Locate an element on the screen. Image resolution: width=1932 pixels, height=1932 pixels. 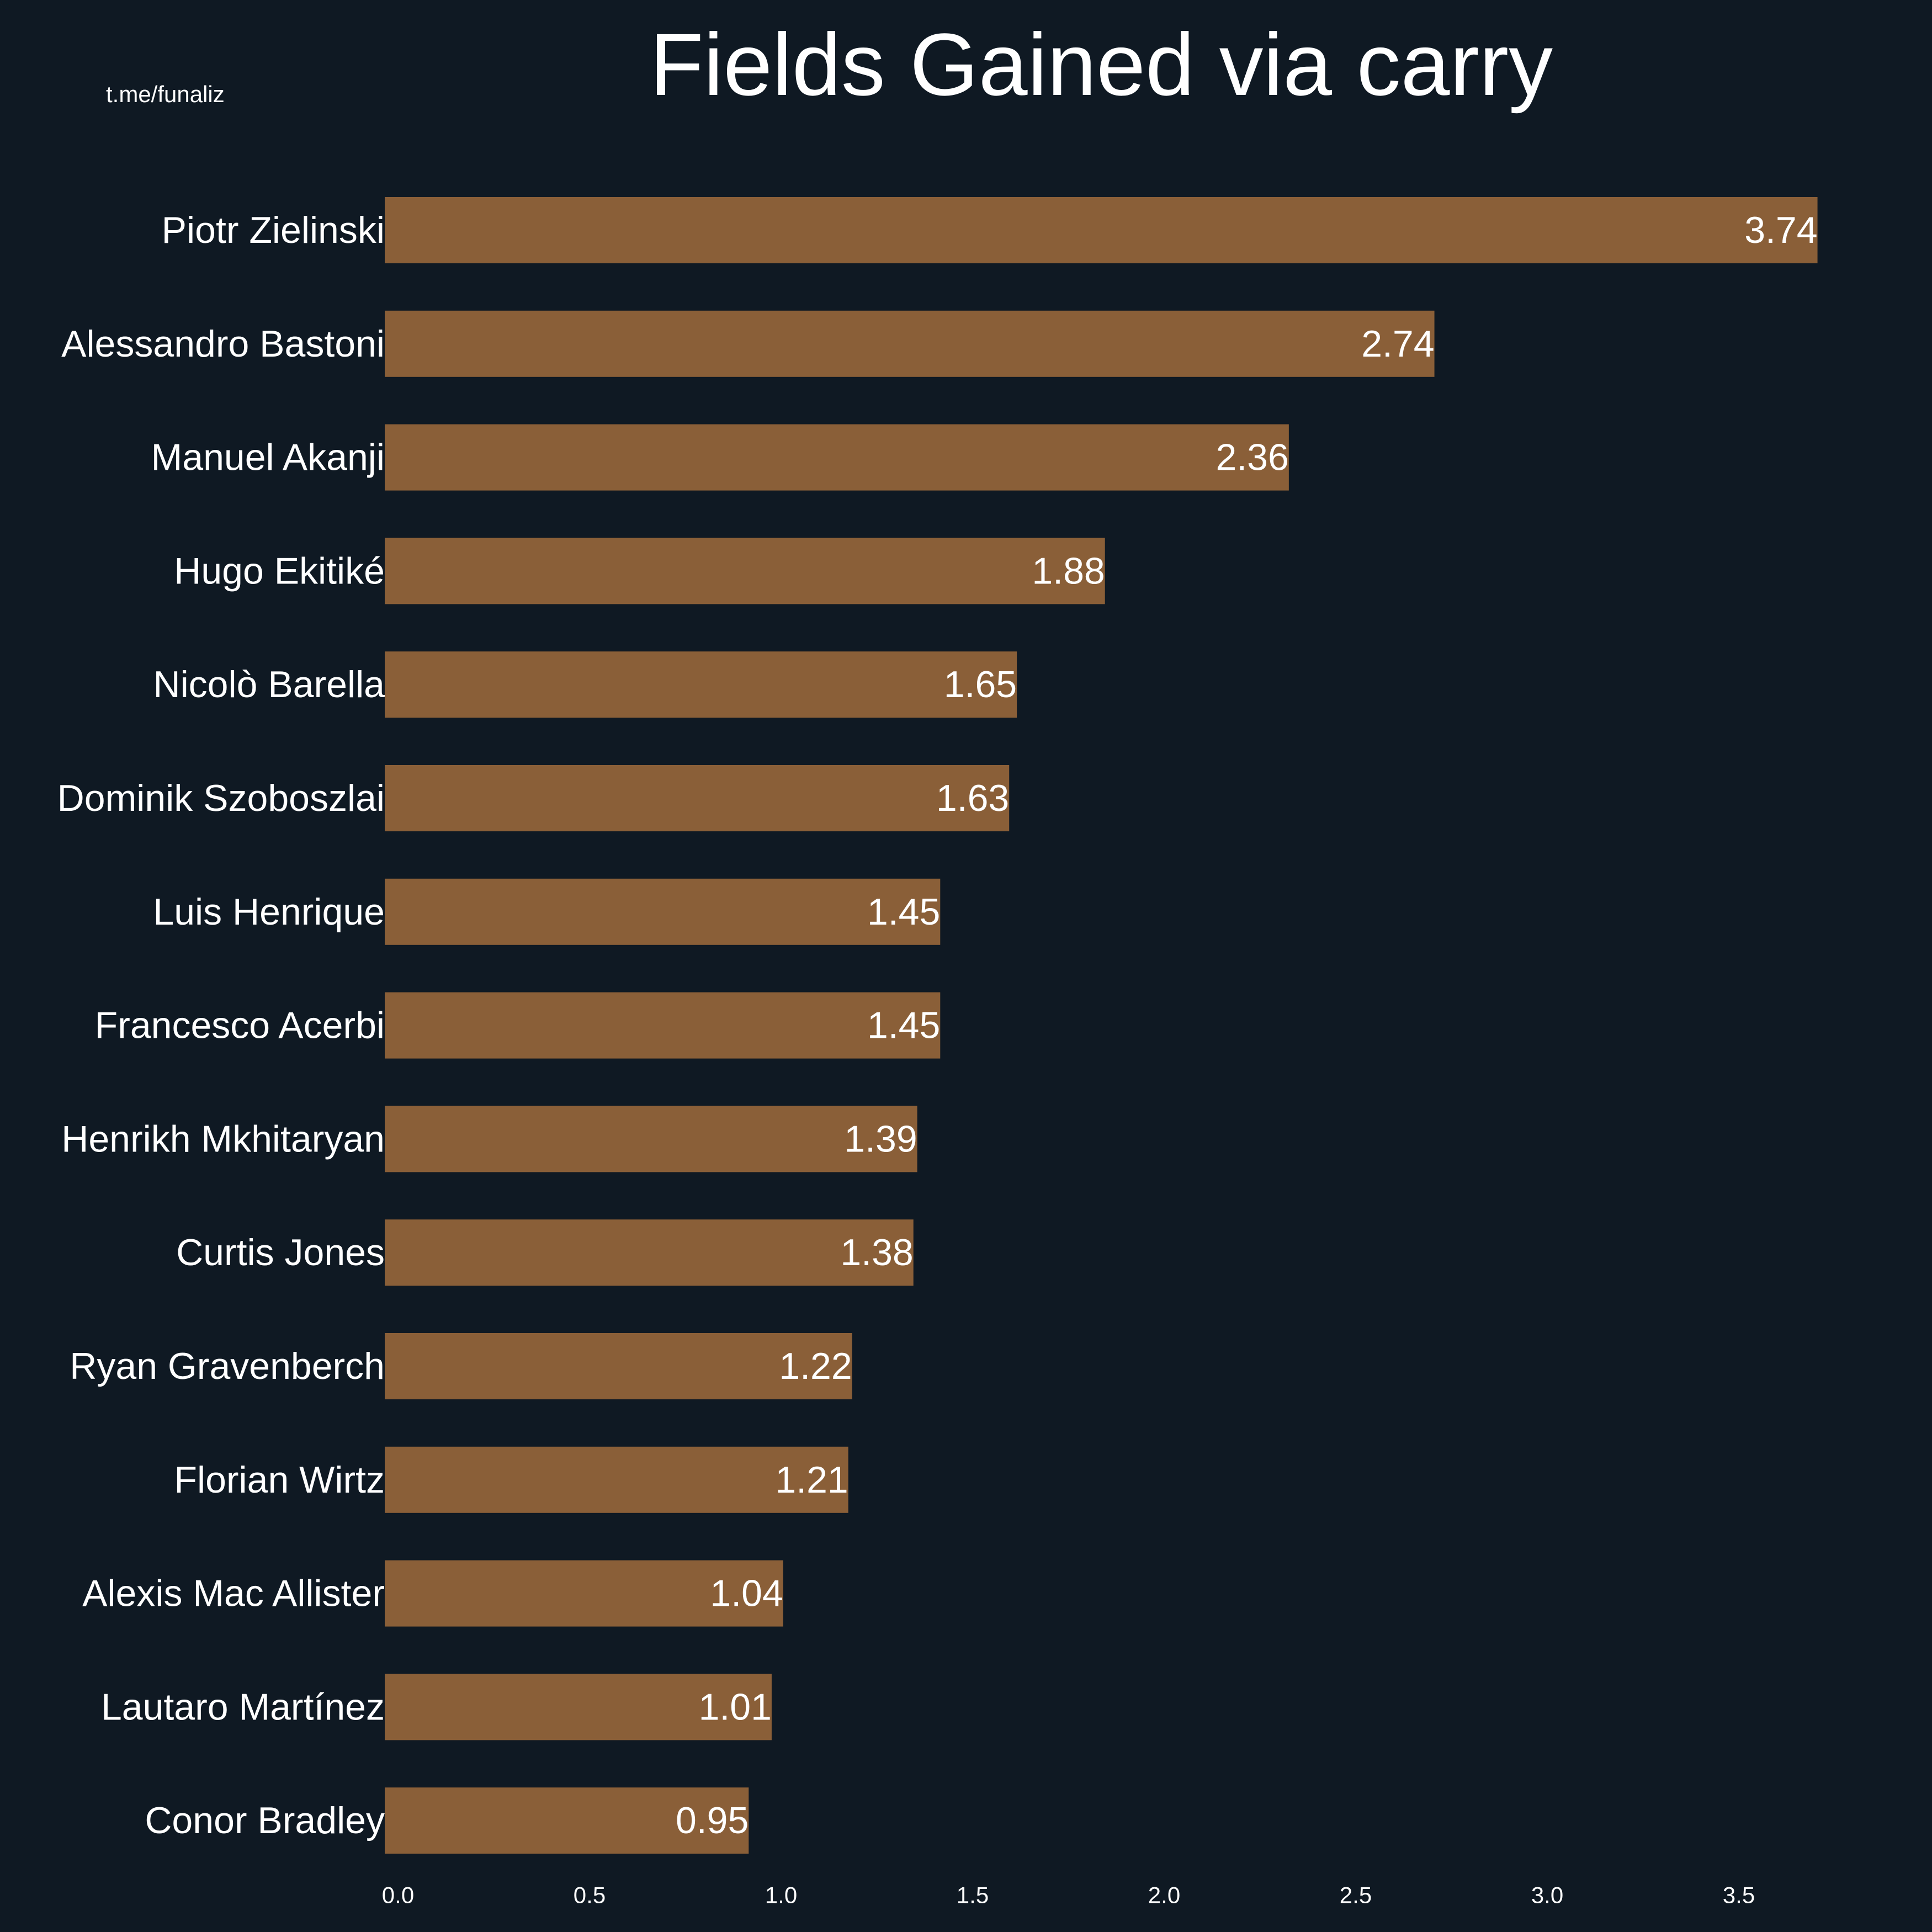
x-tick-label: 1.5 is located at coordinates (973, 1895).